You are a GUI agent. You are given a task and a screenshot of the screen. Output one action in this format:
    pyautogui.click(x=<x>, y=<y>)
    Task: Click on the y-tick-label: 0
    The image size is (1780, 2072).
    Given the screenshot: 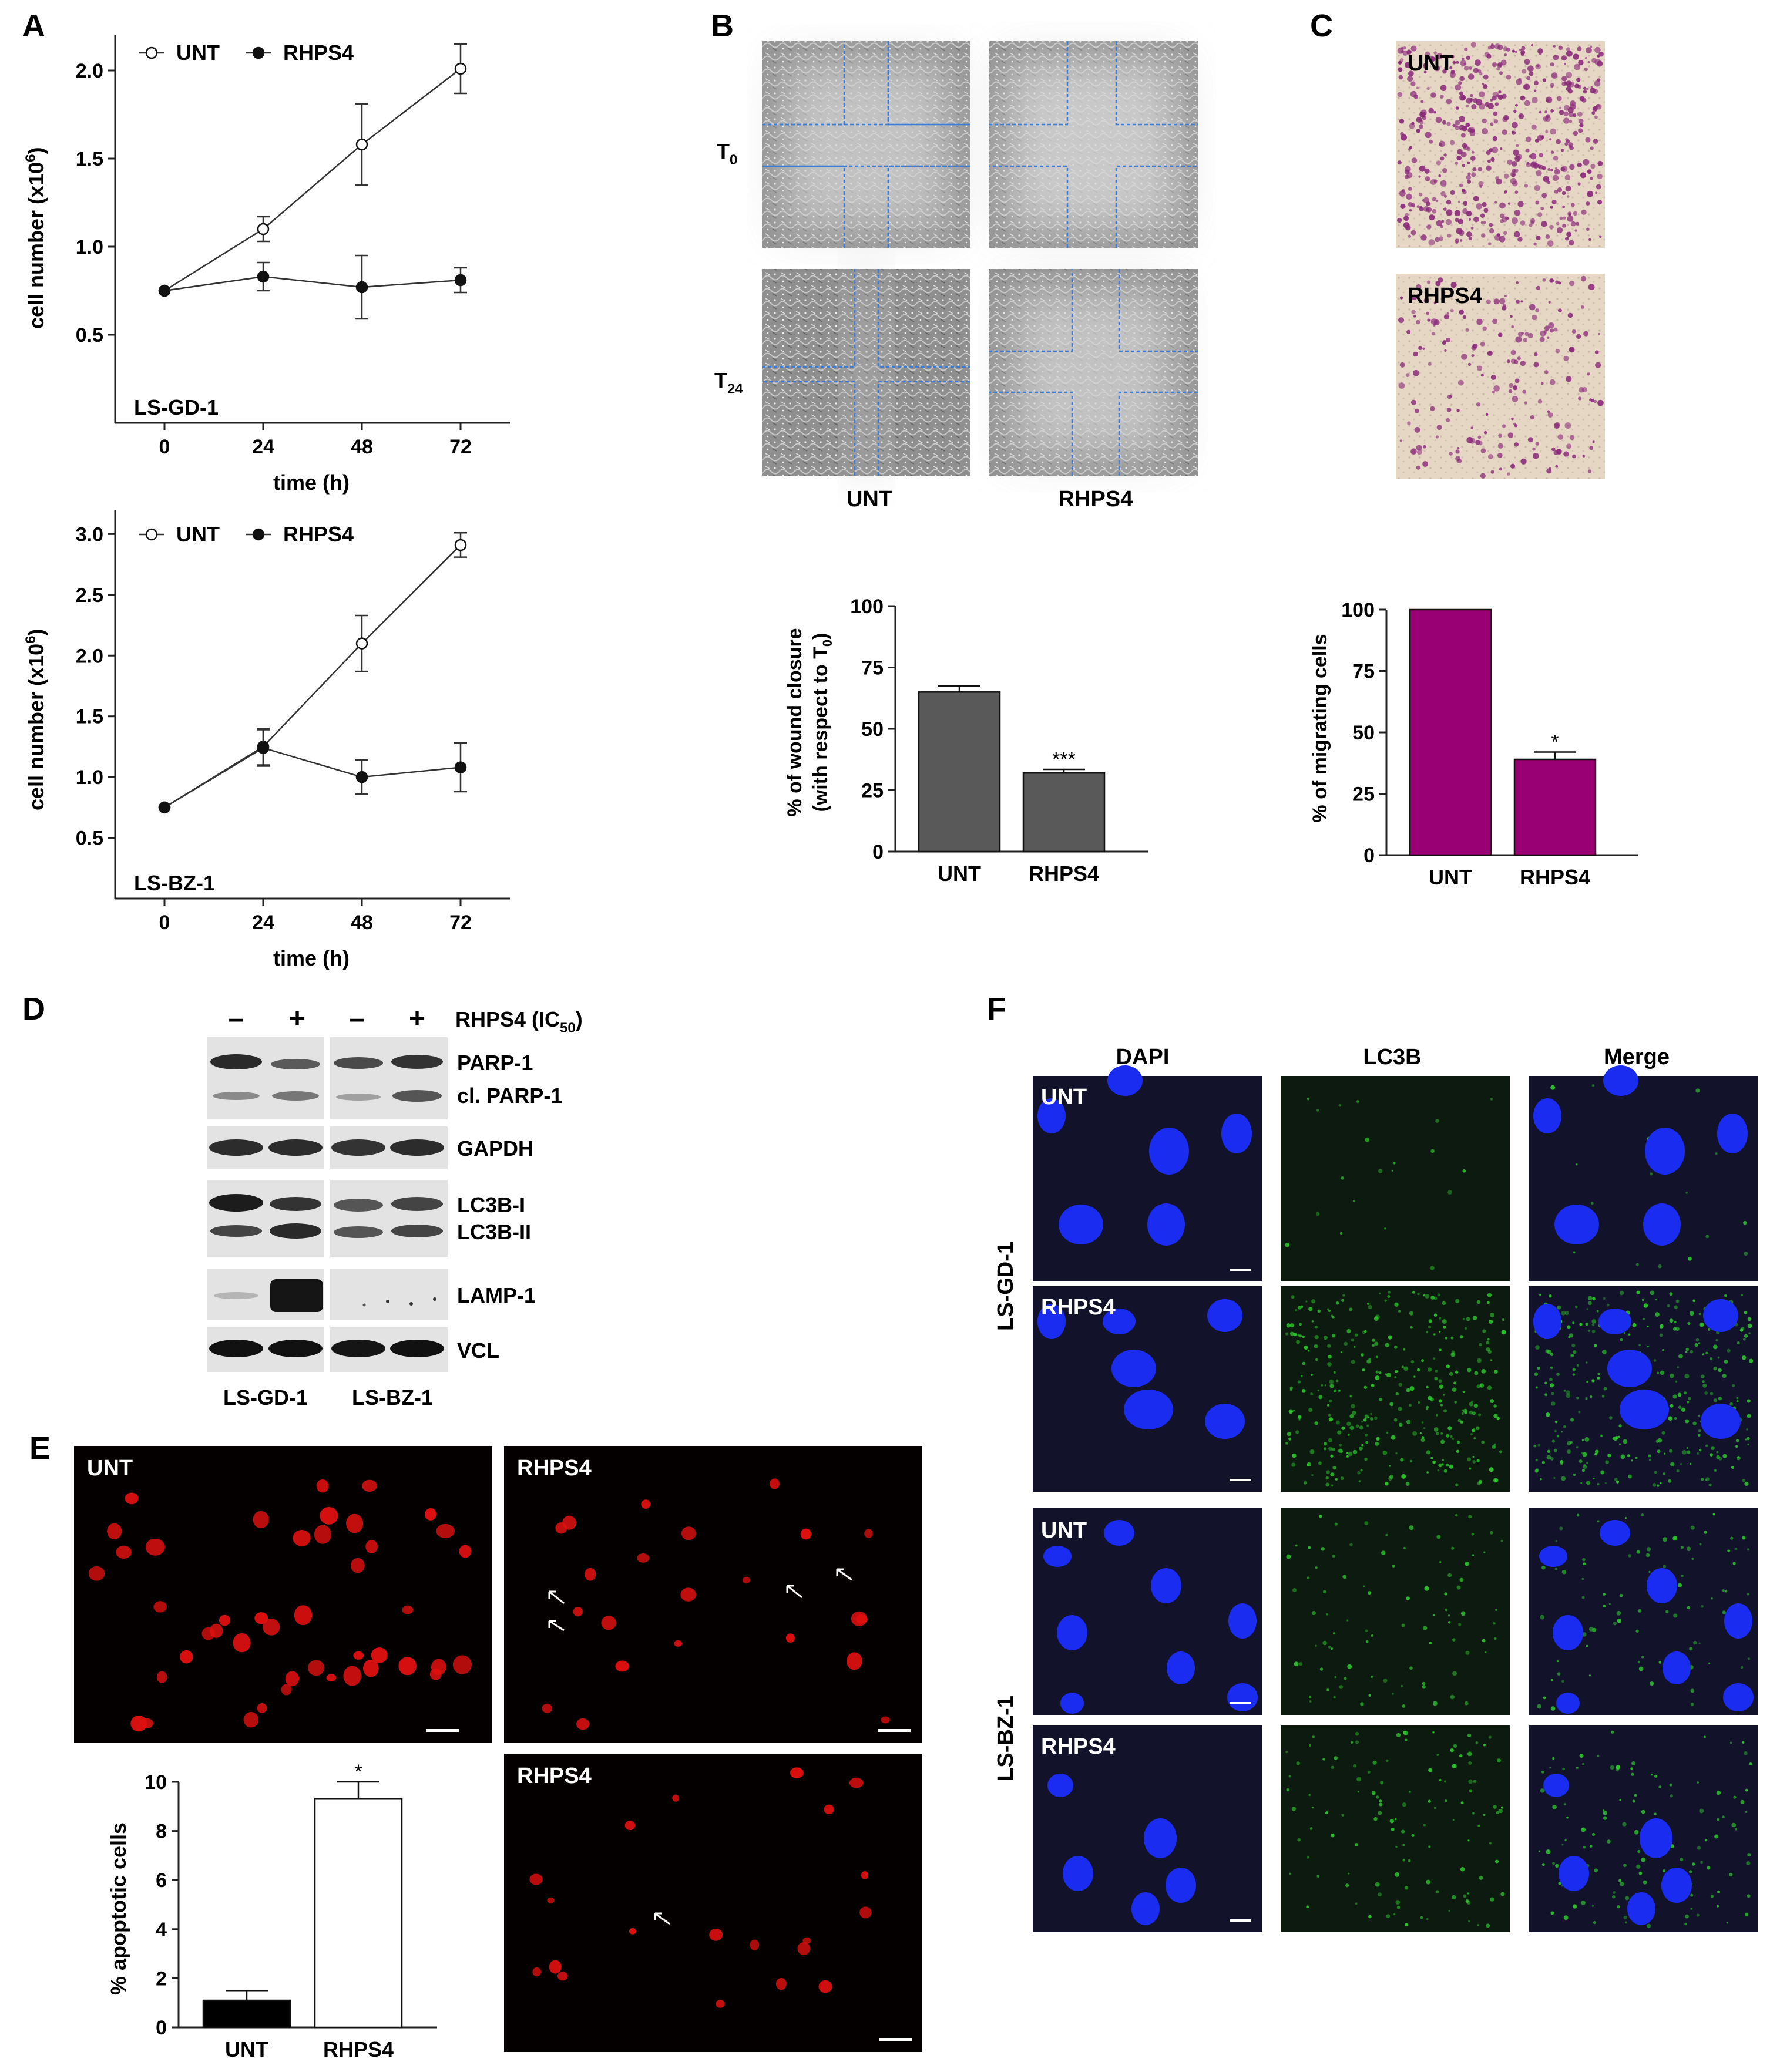 What is the action you would take?
    pyautogui.click(x=878, y=852)
    